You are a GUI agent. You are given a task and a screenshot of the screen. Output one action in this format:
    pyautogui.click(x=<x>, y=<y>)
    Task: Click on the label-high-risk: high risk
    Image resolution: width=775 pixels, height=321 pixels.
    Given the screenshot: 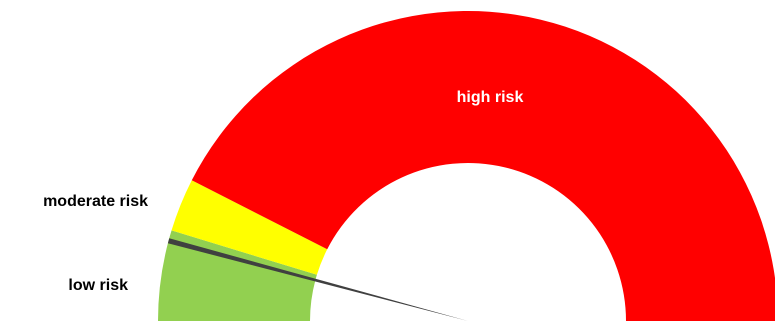 What is the action you would take?
    pyautogui.click(x=490, y=97)
    